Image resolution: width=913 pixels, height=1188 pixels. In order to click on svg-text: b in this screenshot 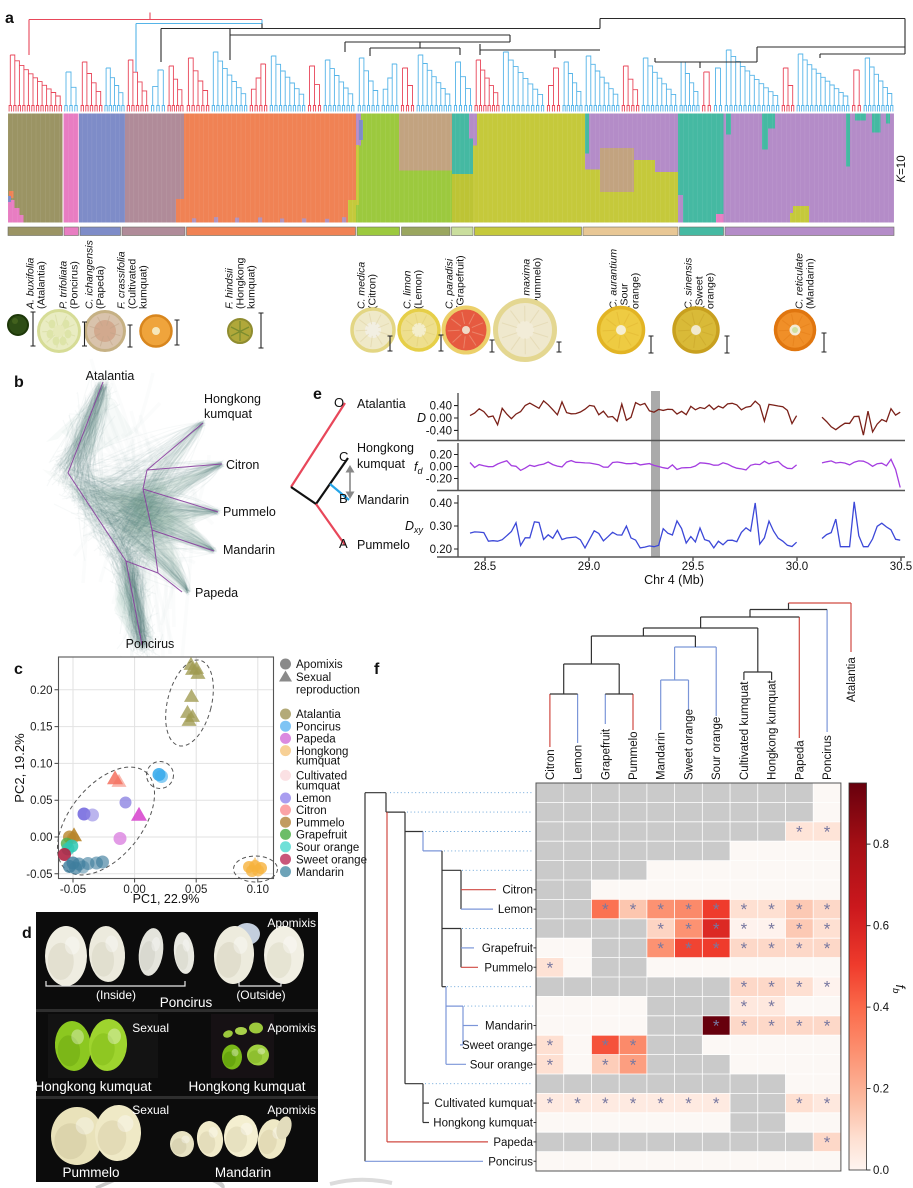, I will do `click(19, 382)`.